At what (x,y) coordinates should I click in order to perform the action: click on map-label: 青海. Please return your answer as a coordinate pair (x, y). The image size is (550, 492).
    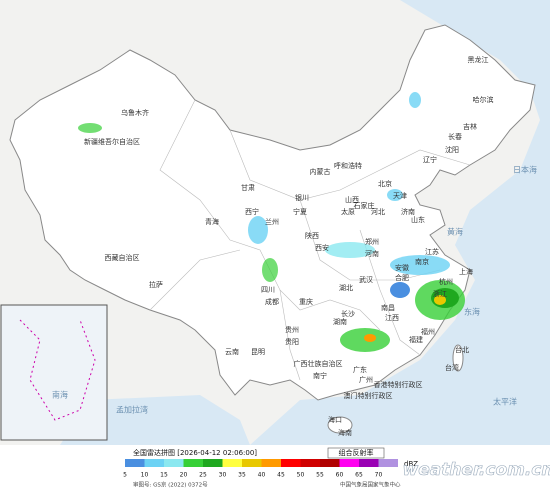
    Looking at the image, I should click on (212, 221).